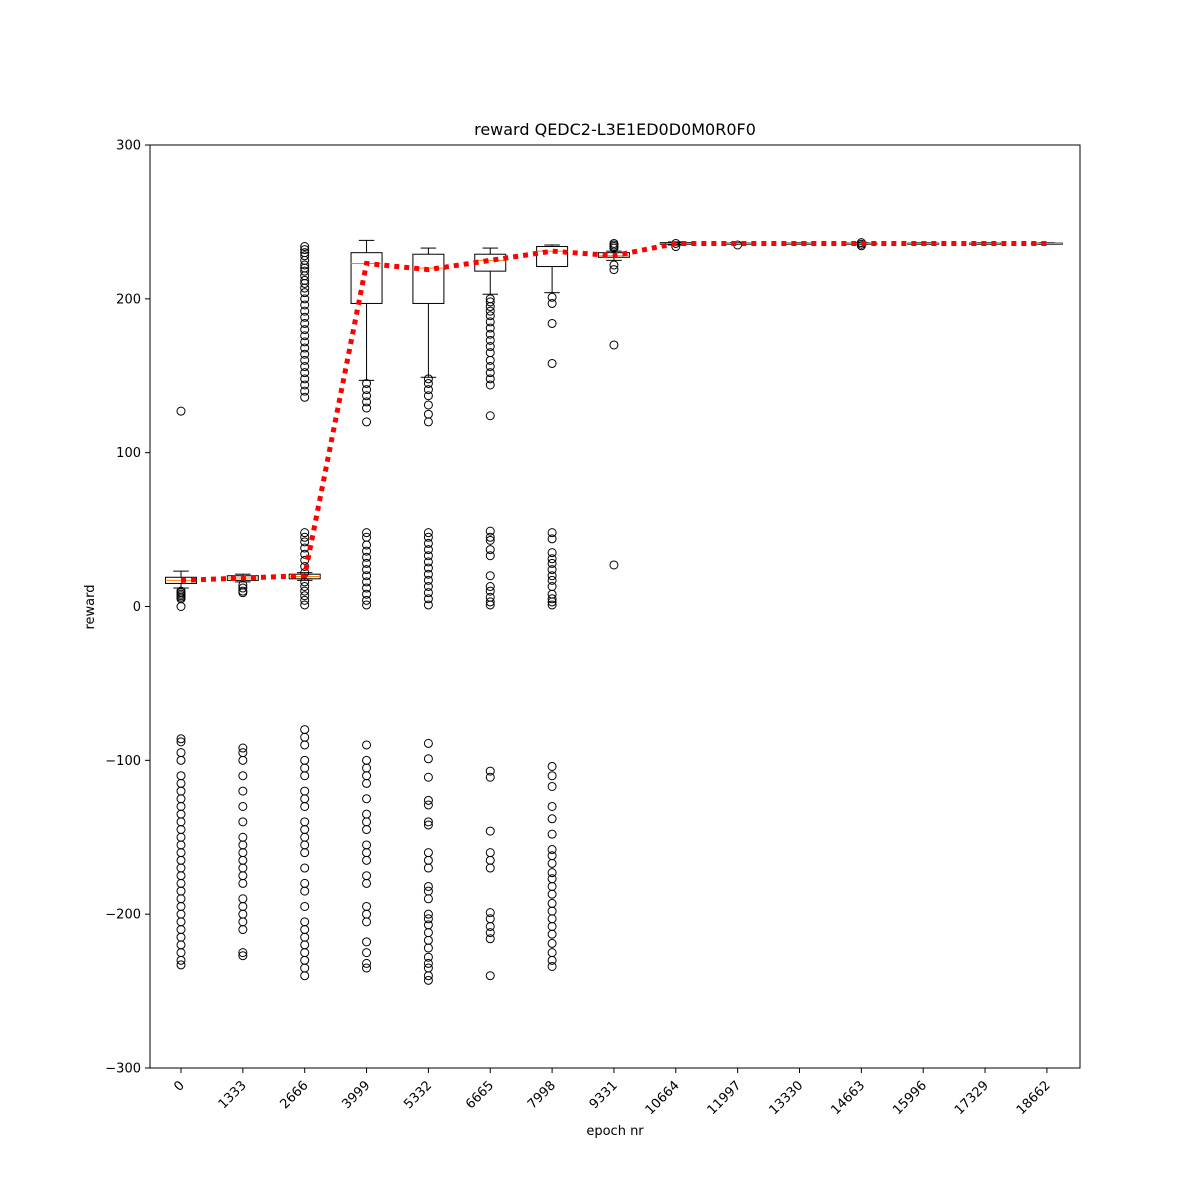  I want to click on x-tick-label: 11997, so click(725, 1098).